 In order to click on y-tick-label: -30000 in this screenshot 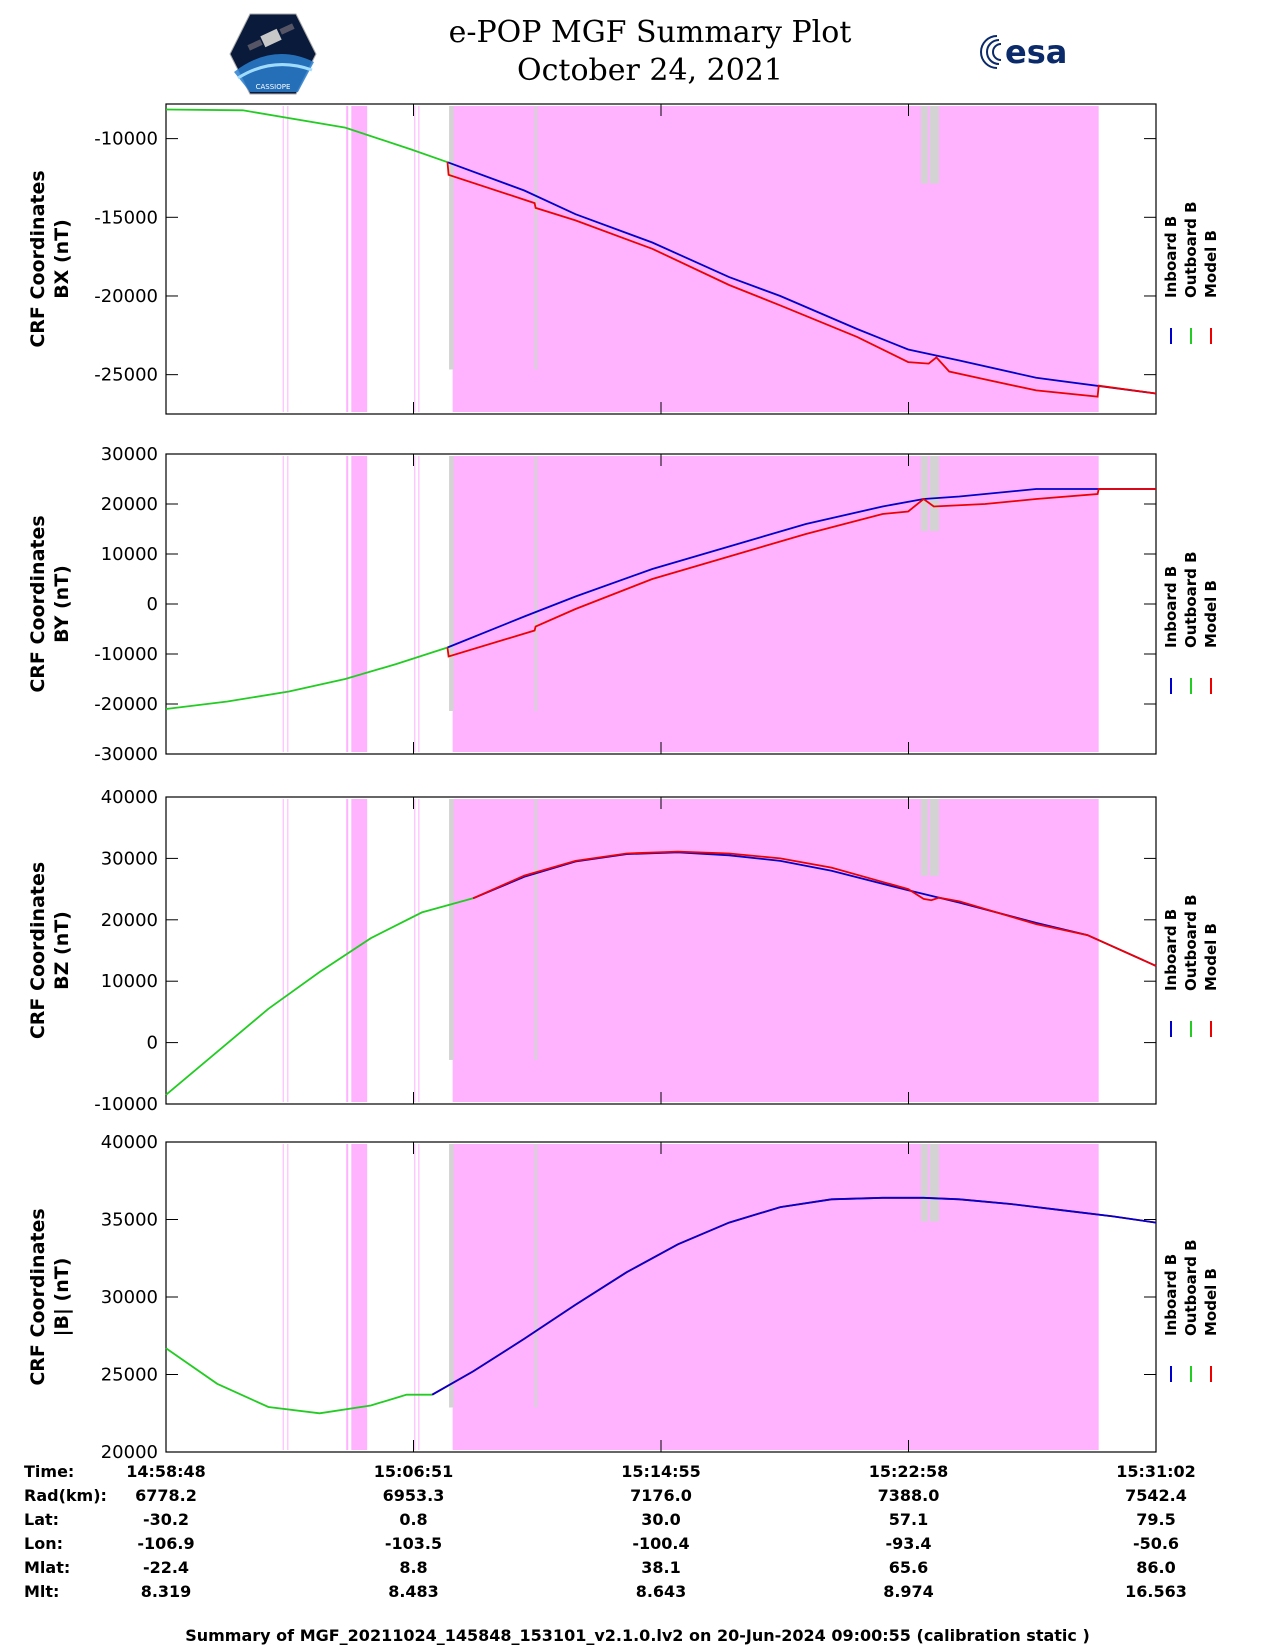, I will do `click(126, 754)`.